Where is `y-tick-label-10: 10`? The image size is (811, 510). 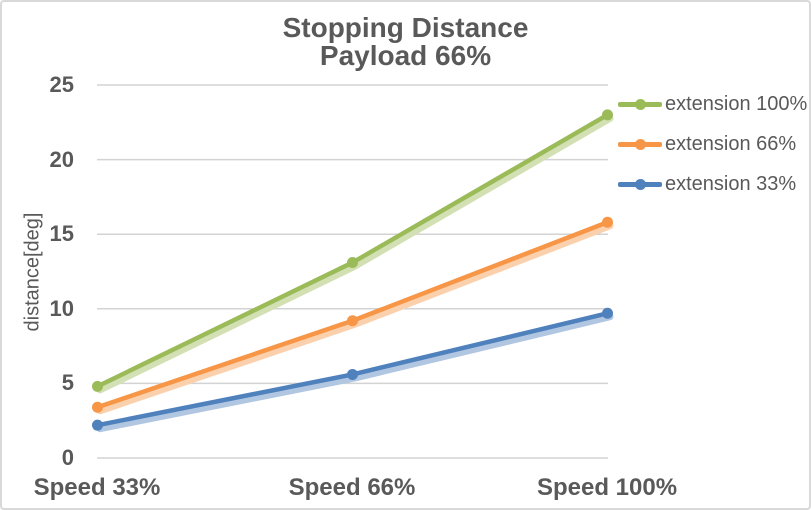 y-tick-label-10: 10 is located at coordinates (61, 308).